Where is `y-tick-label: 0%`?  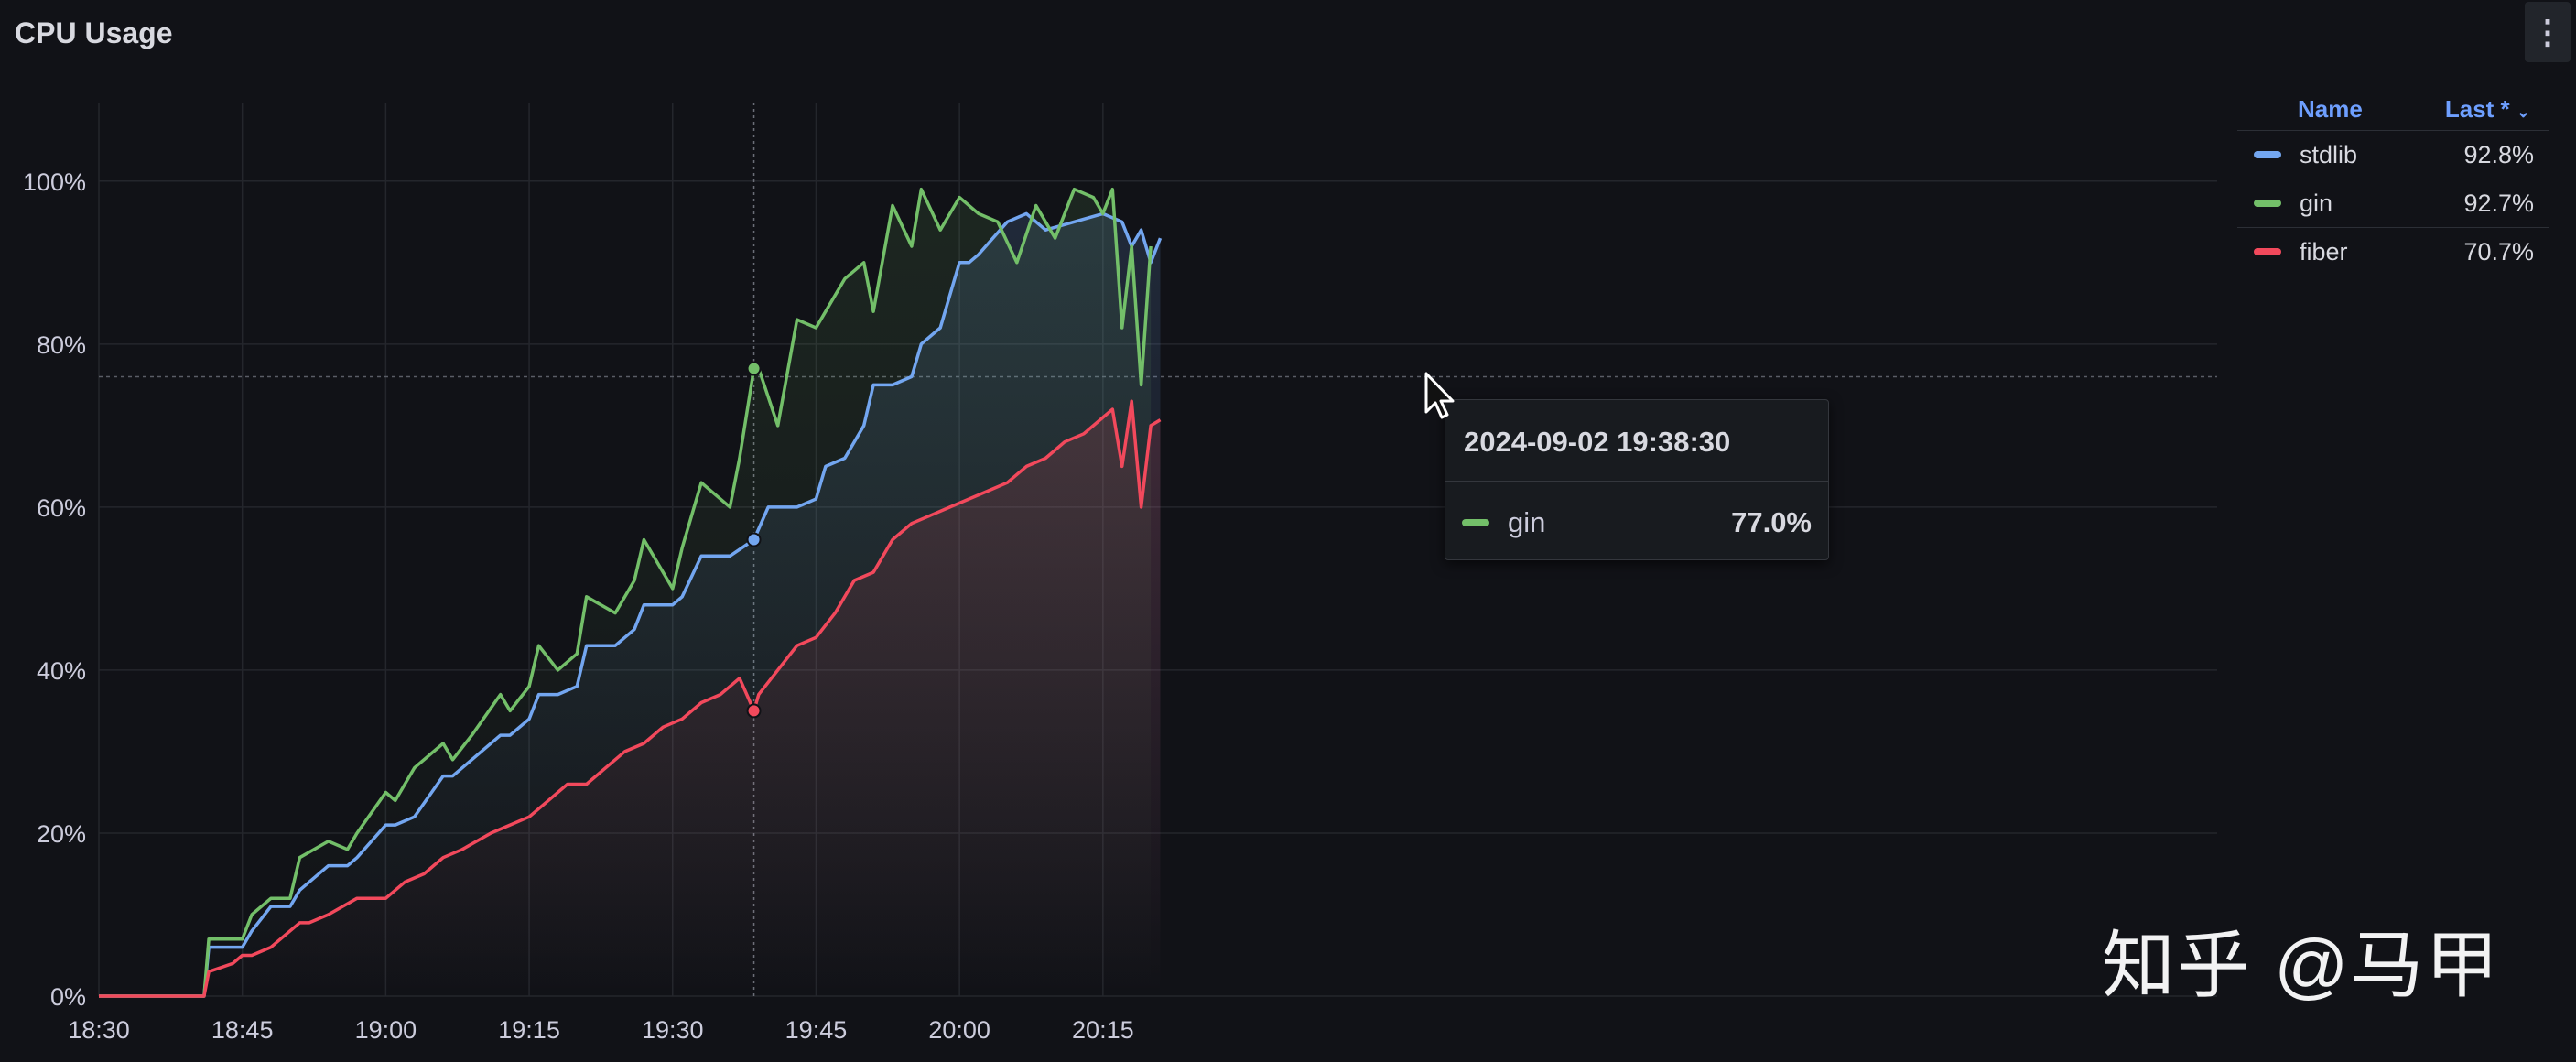 y-tick-label: 0% is located at coordinates (68, 997).